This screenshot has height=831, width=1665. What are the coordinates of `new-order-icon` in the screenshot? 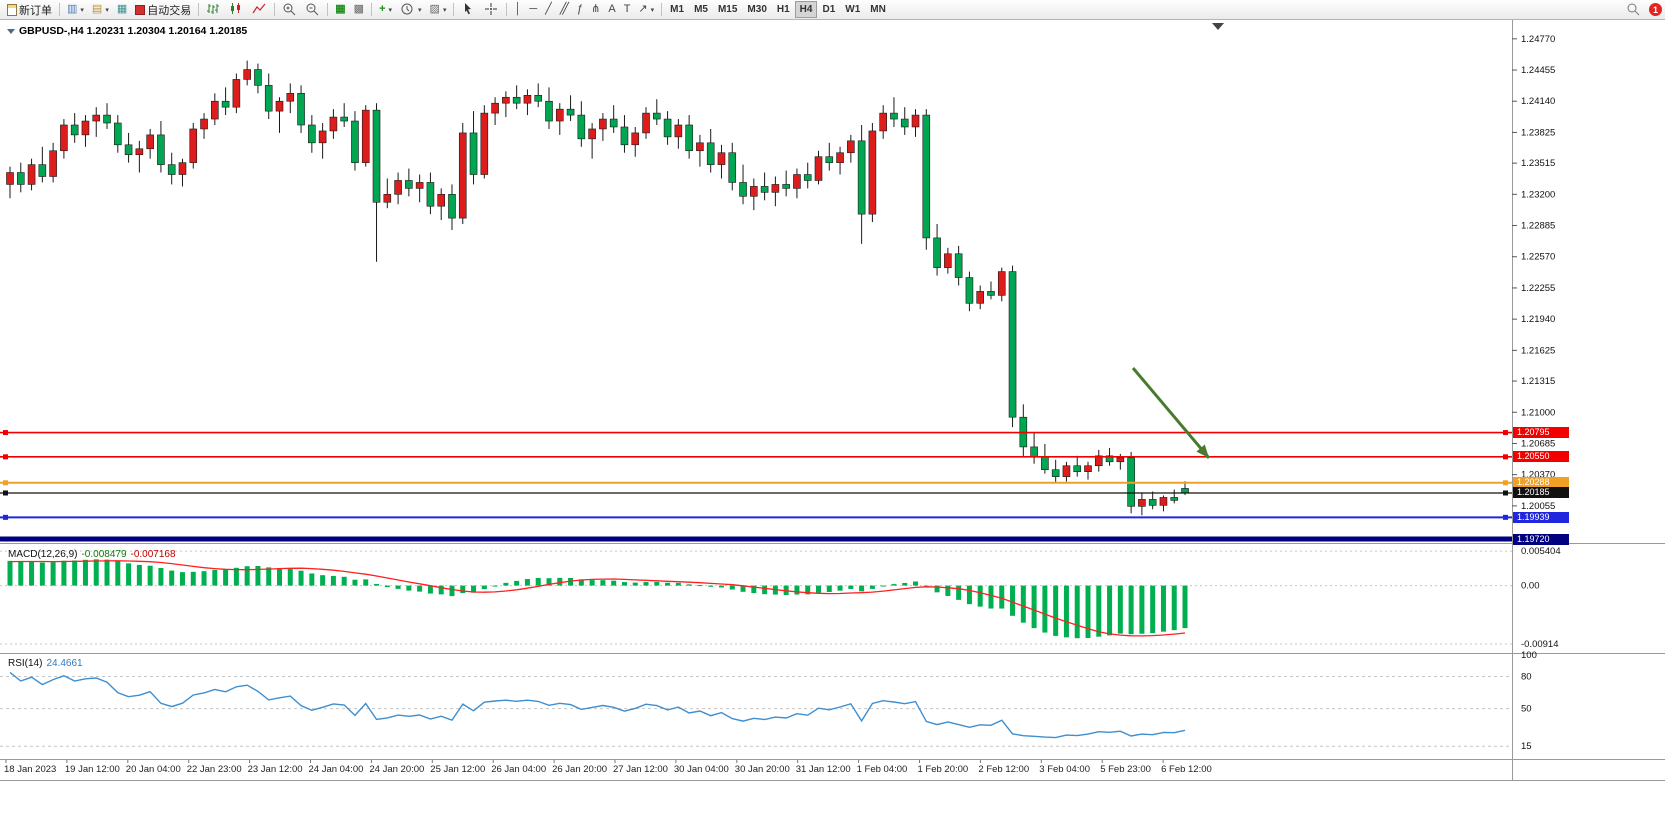 It's located at (12, 9).